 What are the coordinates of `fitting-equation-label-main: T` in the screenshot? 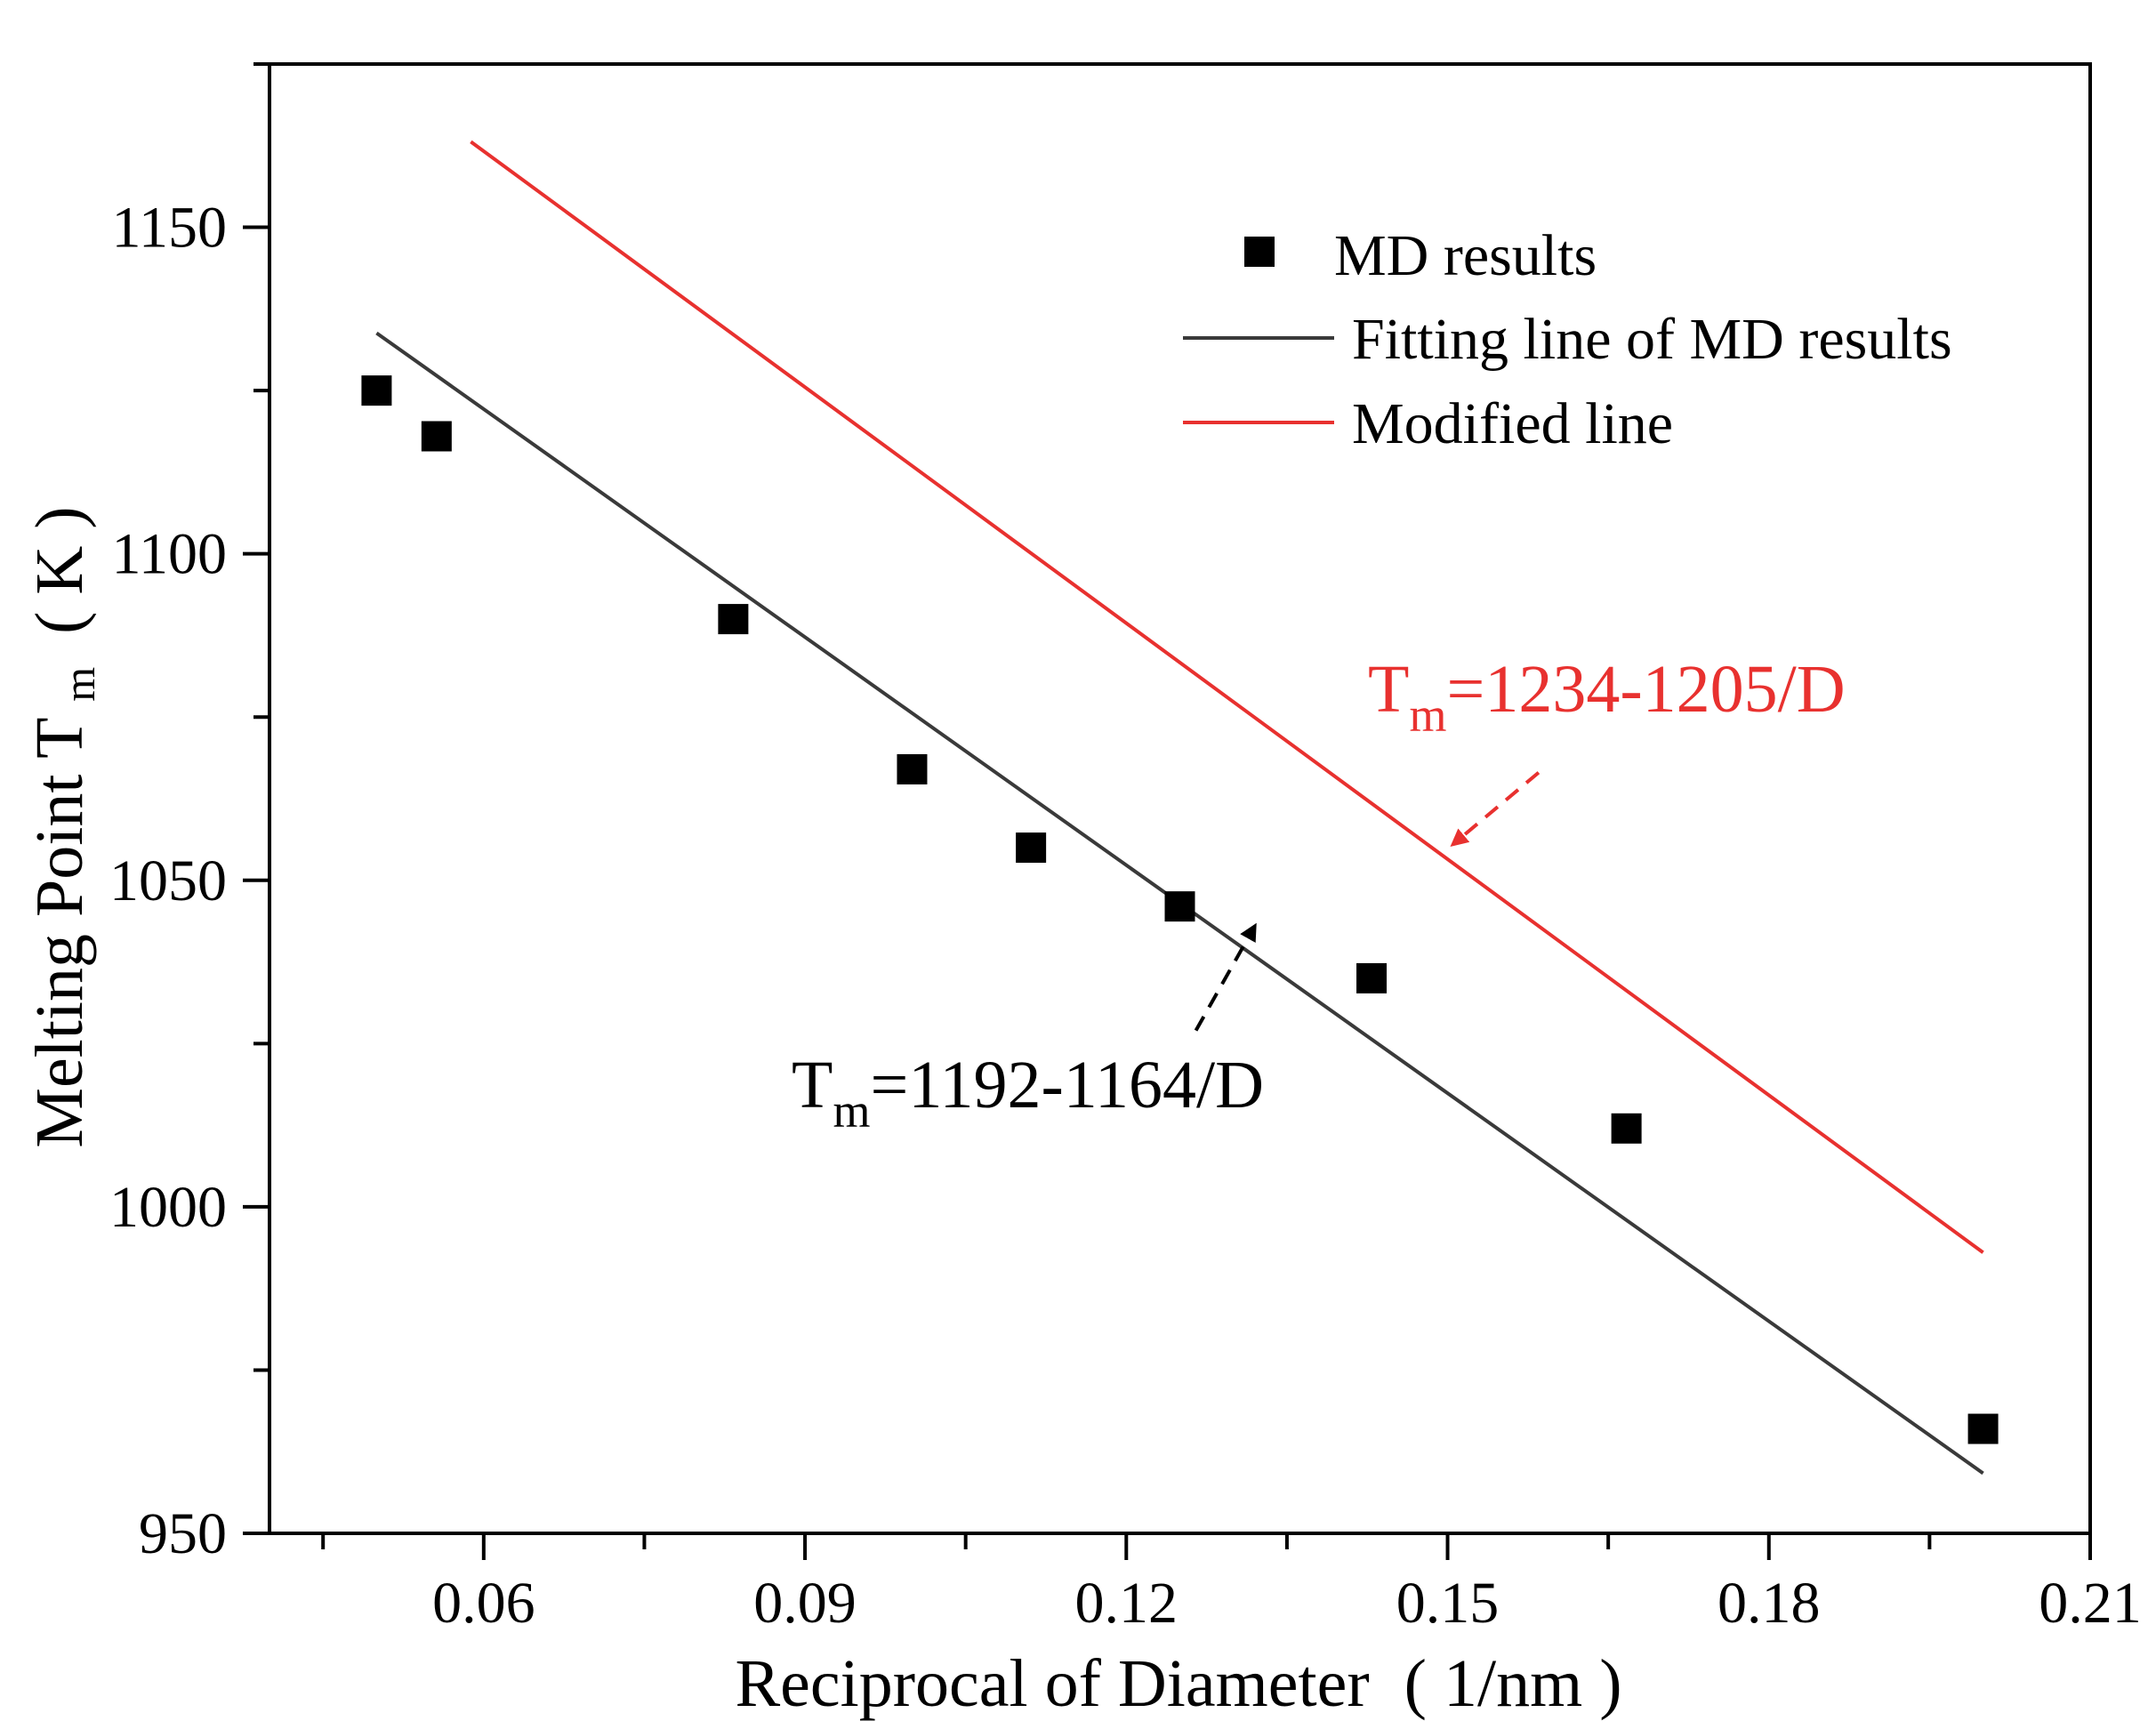 It's located at (813, 1085).